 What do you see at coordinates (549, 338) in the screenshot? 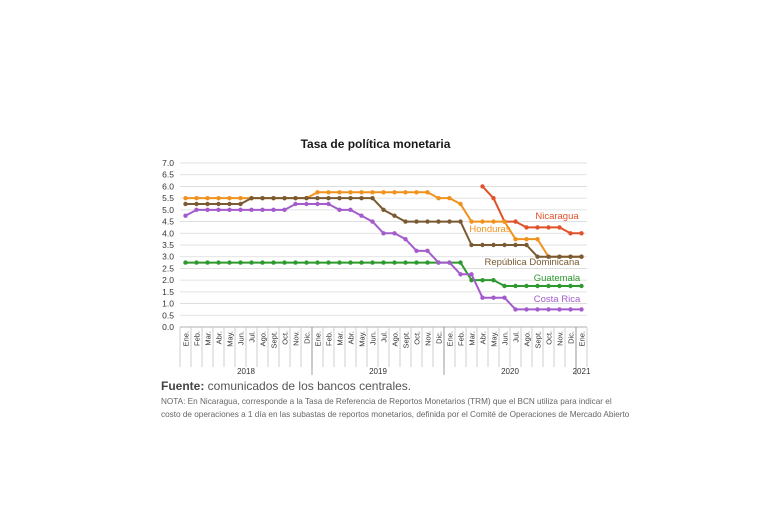
I see `x-tick-label: Oct.` at bounding box center [549, 338].